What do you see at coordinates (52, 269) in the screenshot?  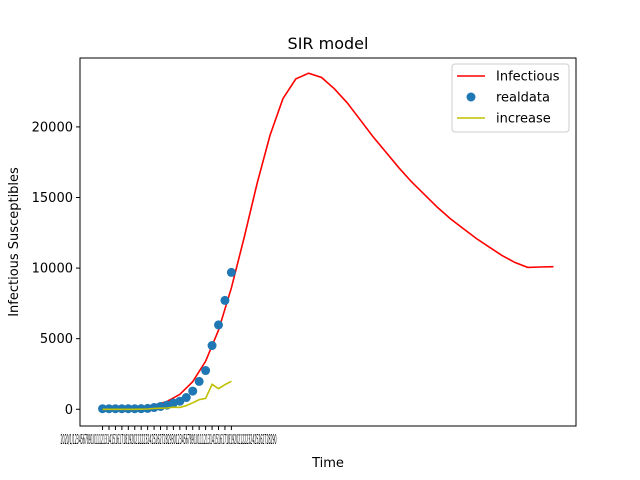 I see `y-tick-label: 10000` at bounding box center [52, 269].